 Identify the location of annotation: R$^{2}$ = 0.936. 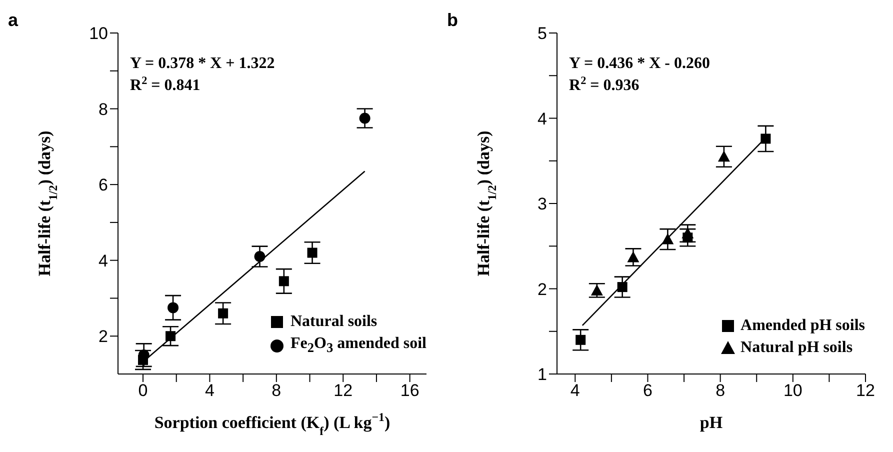
(603, 84).